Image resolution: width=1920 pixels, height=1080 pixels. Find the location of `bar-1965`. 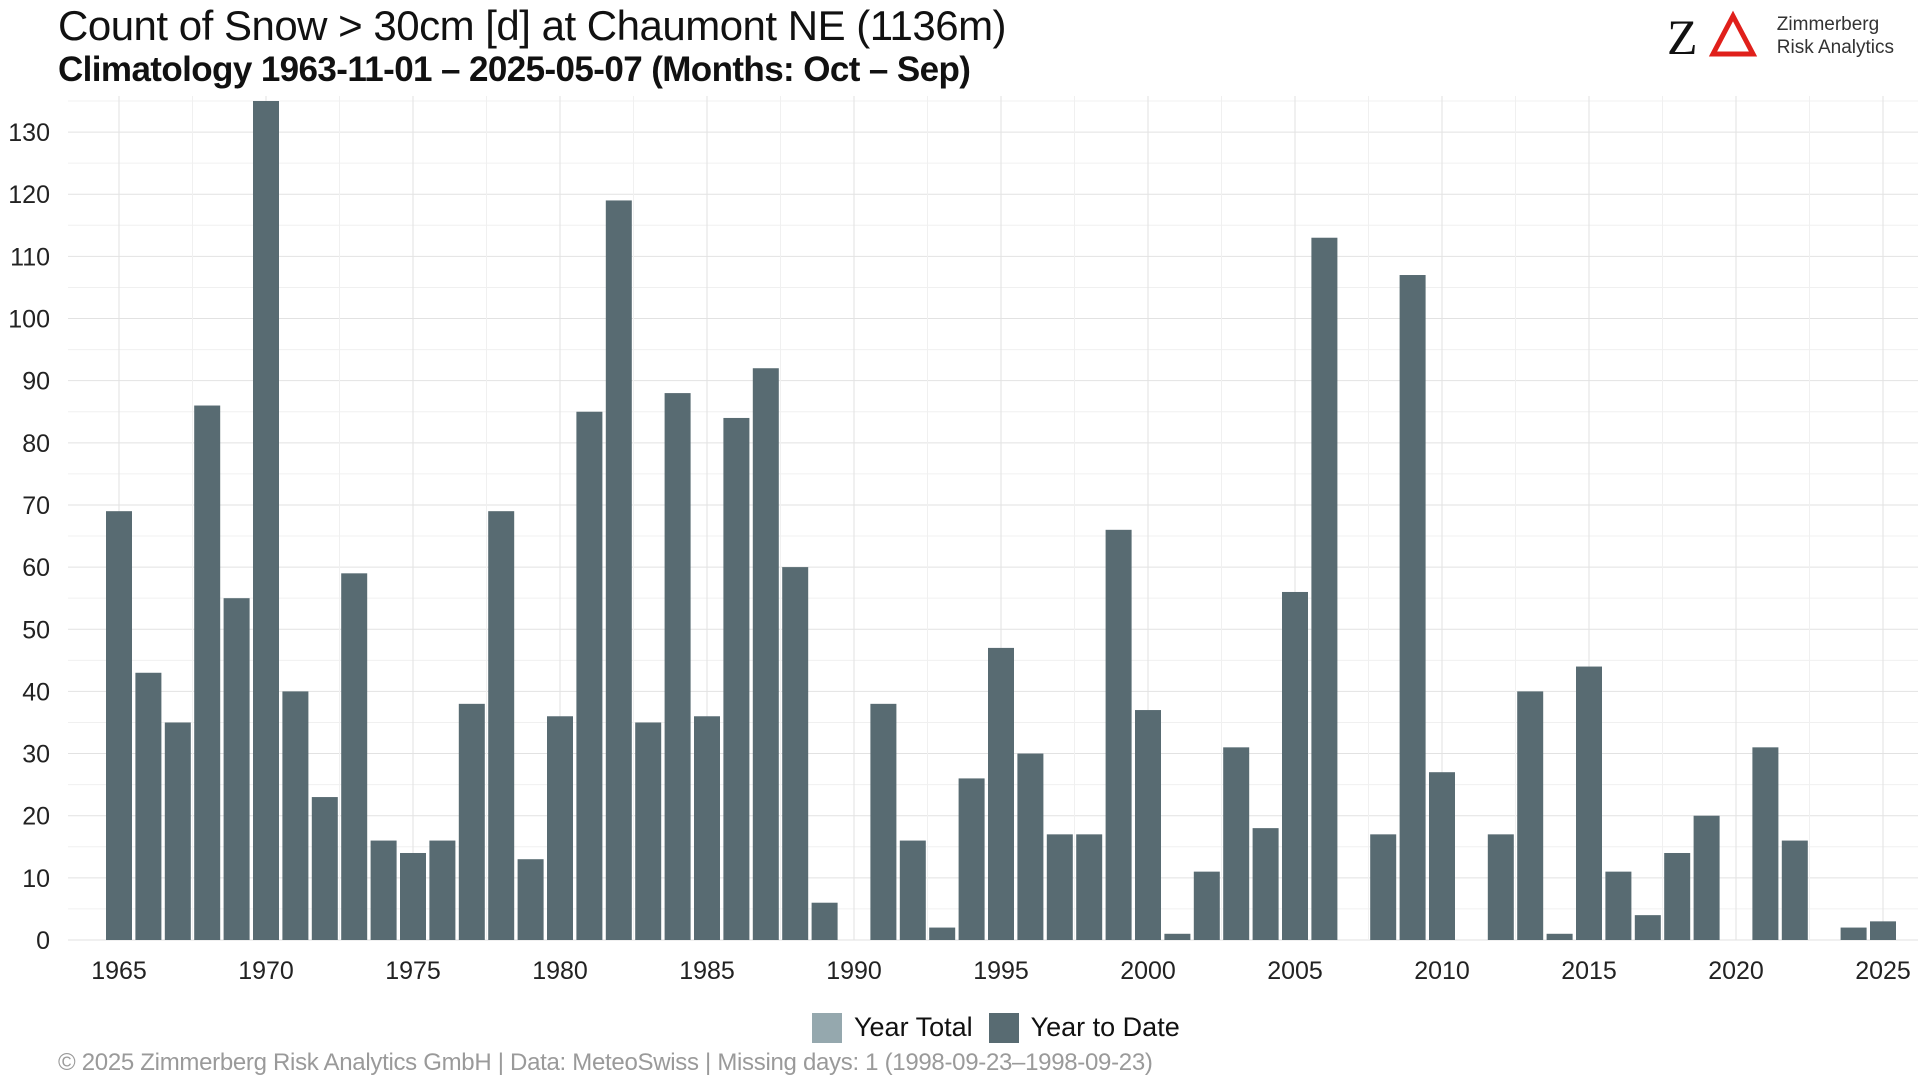

bar-1965 is located at coordinates (119, 725).